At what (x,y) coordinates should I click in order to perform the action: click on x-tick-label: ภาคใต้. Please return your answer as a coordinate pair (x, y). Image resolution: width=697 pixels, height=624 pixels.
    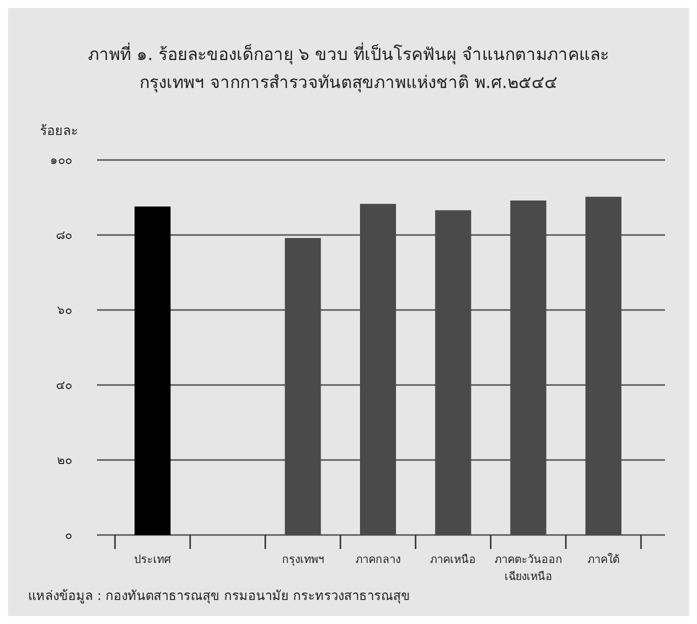
    Looking at the image, I should click on (603, 559).